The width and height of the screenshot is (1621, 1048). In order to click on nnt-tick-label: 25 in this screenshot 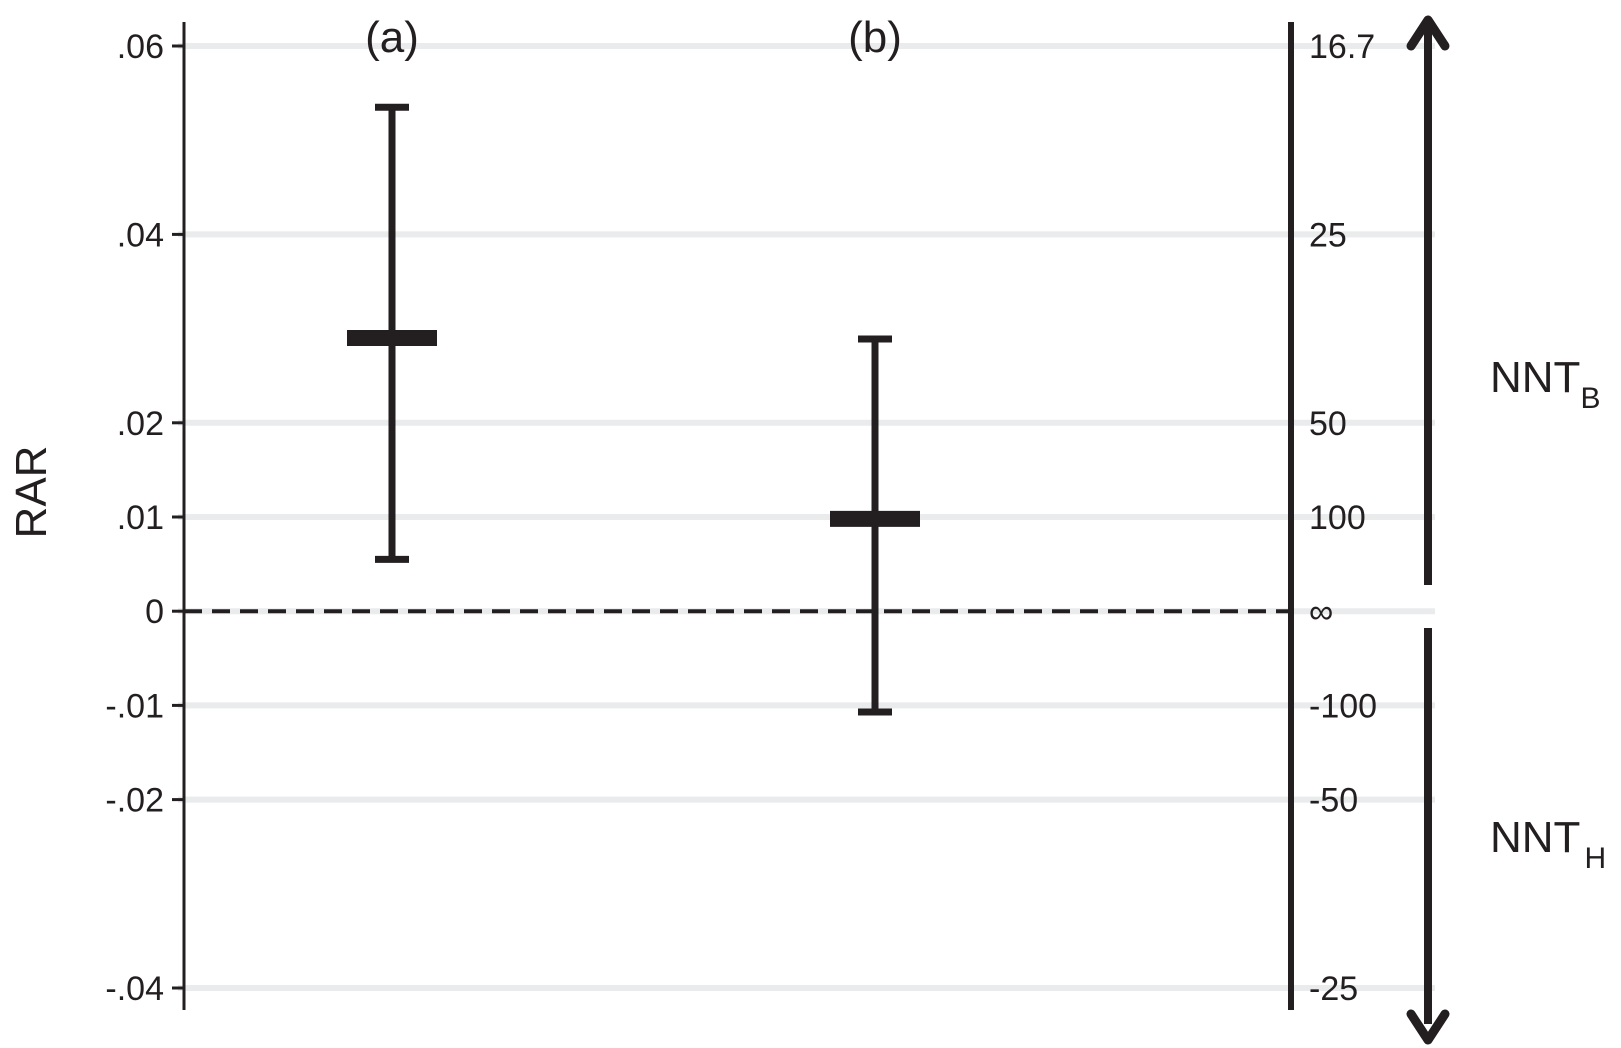, I will do `click(1328, 235)`.